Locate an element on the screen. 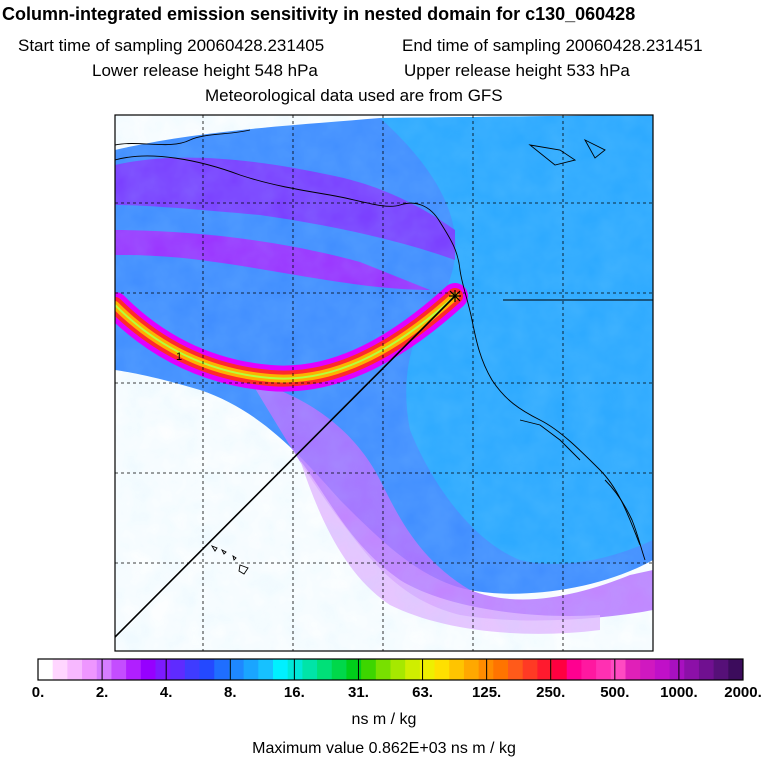 The height and width of the screenshot is (768, 768). colorbar-tick-label: 63. is located at coordinates (422, 692).